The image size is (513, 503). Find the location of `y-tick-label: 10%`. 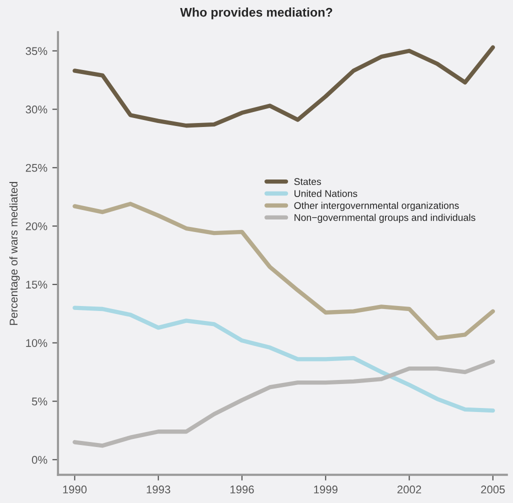

y-tick-label: 10% is located at coordinates (37, 343).